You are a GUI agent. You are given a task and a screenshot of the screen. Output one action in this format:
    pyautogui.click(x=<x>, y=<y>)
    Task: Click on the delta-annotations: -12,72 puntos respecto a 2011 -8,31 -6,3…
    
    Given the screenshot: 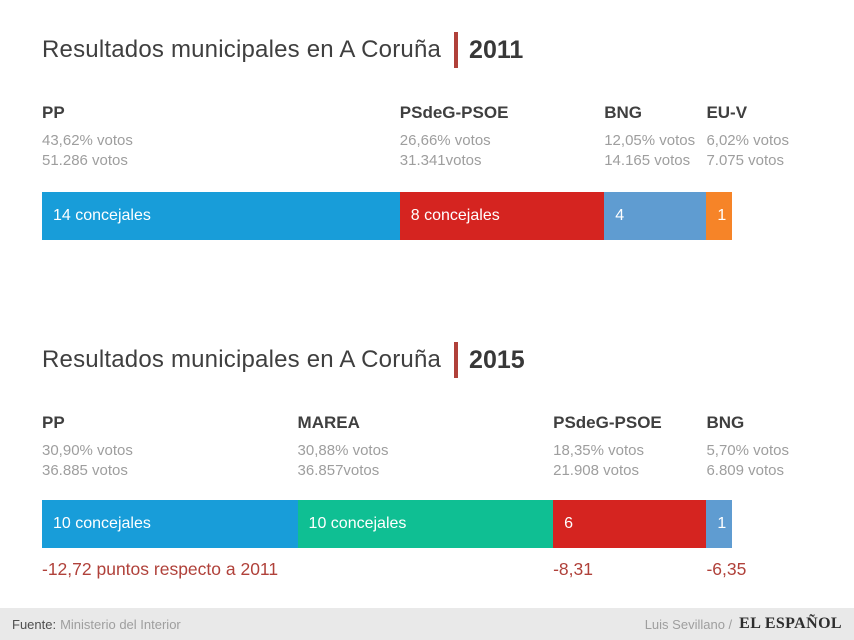 What is the action you would take?
    pyautogui.click(x=394, y=572)
    